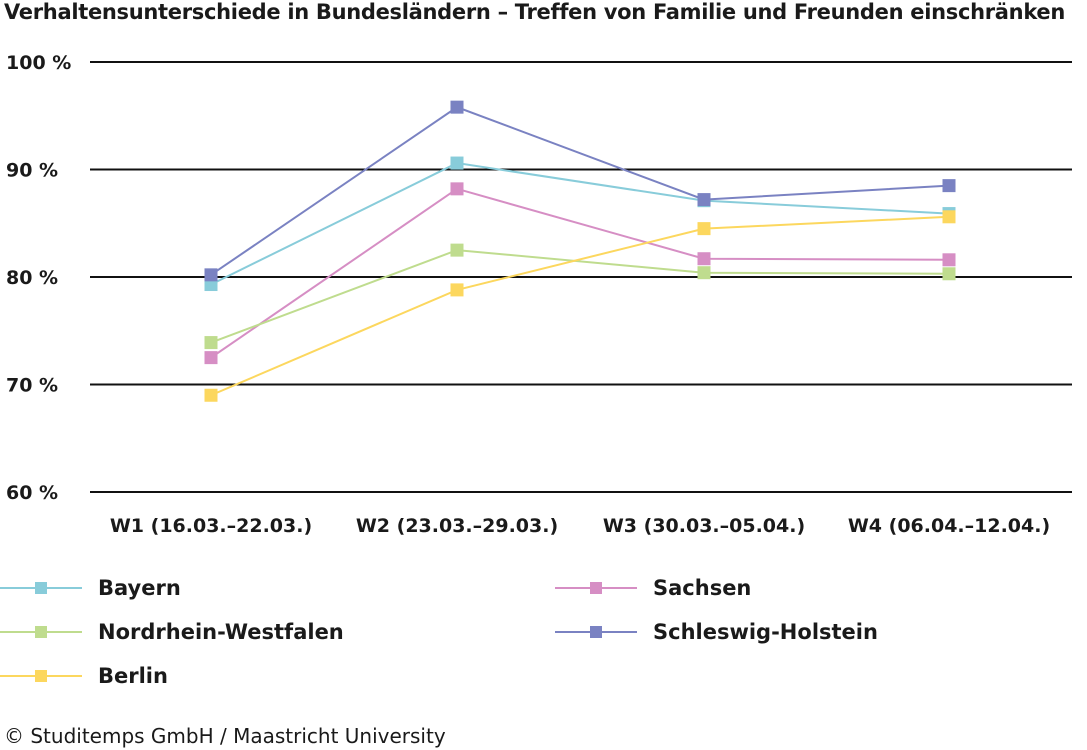 Image resolution: width=1087 pixels, height=750 pixels. Describe the element at coordinates (90, 588) in the screenshot. I see `legend-item-bayern: Bayern` at that location.